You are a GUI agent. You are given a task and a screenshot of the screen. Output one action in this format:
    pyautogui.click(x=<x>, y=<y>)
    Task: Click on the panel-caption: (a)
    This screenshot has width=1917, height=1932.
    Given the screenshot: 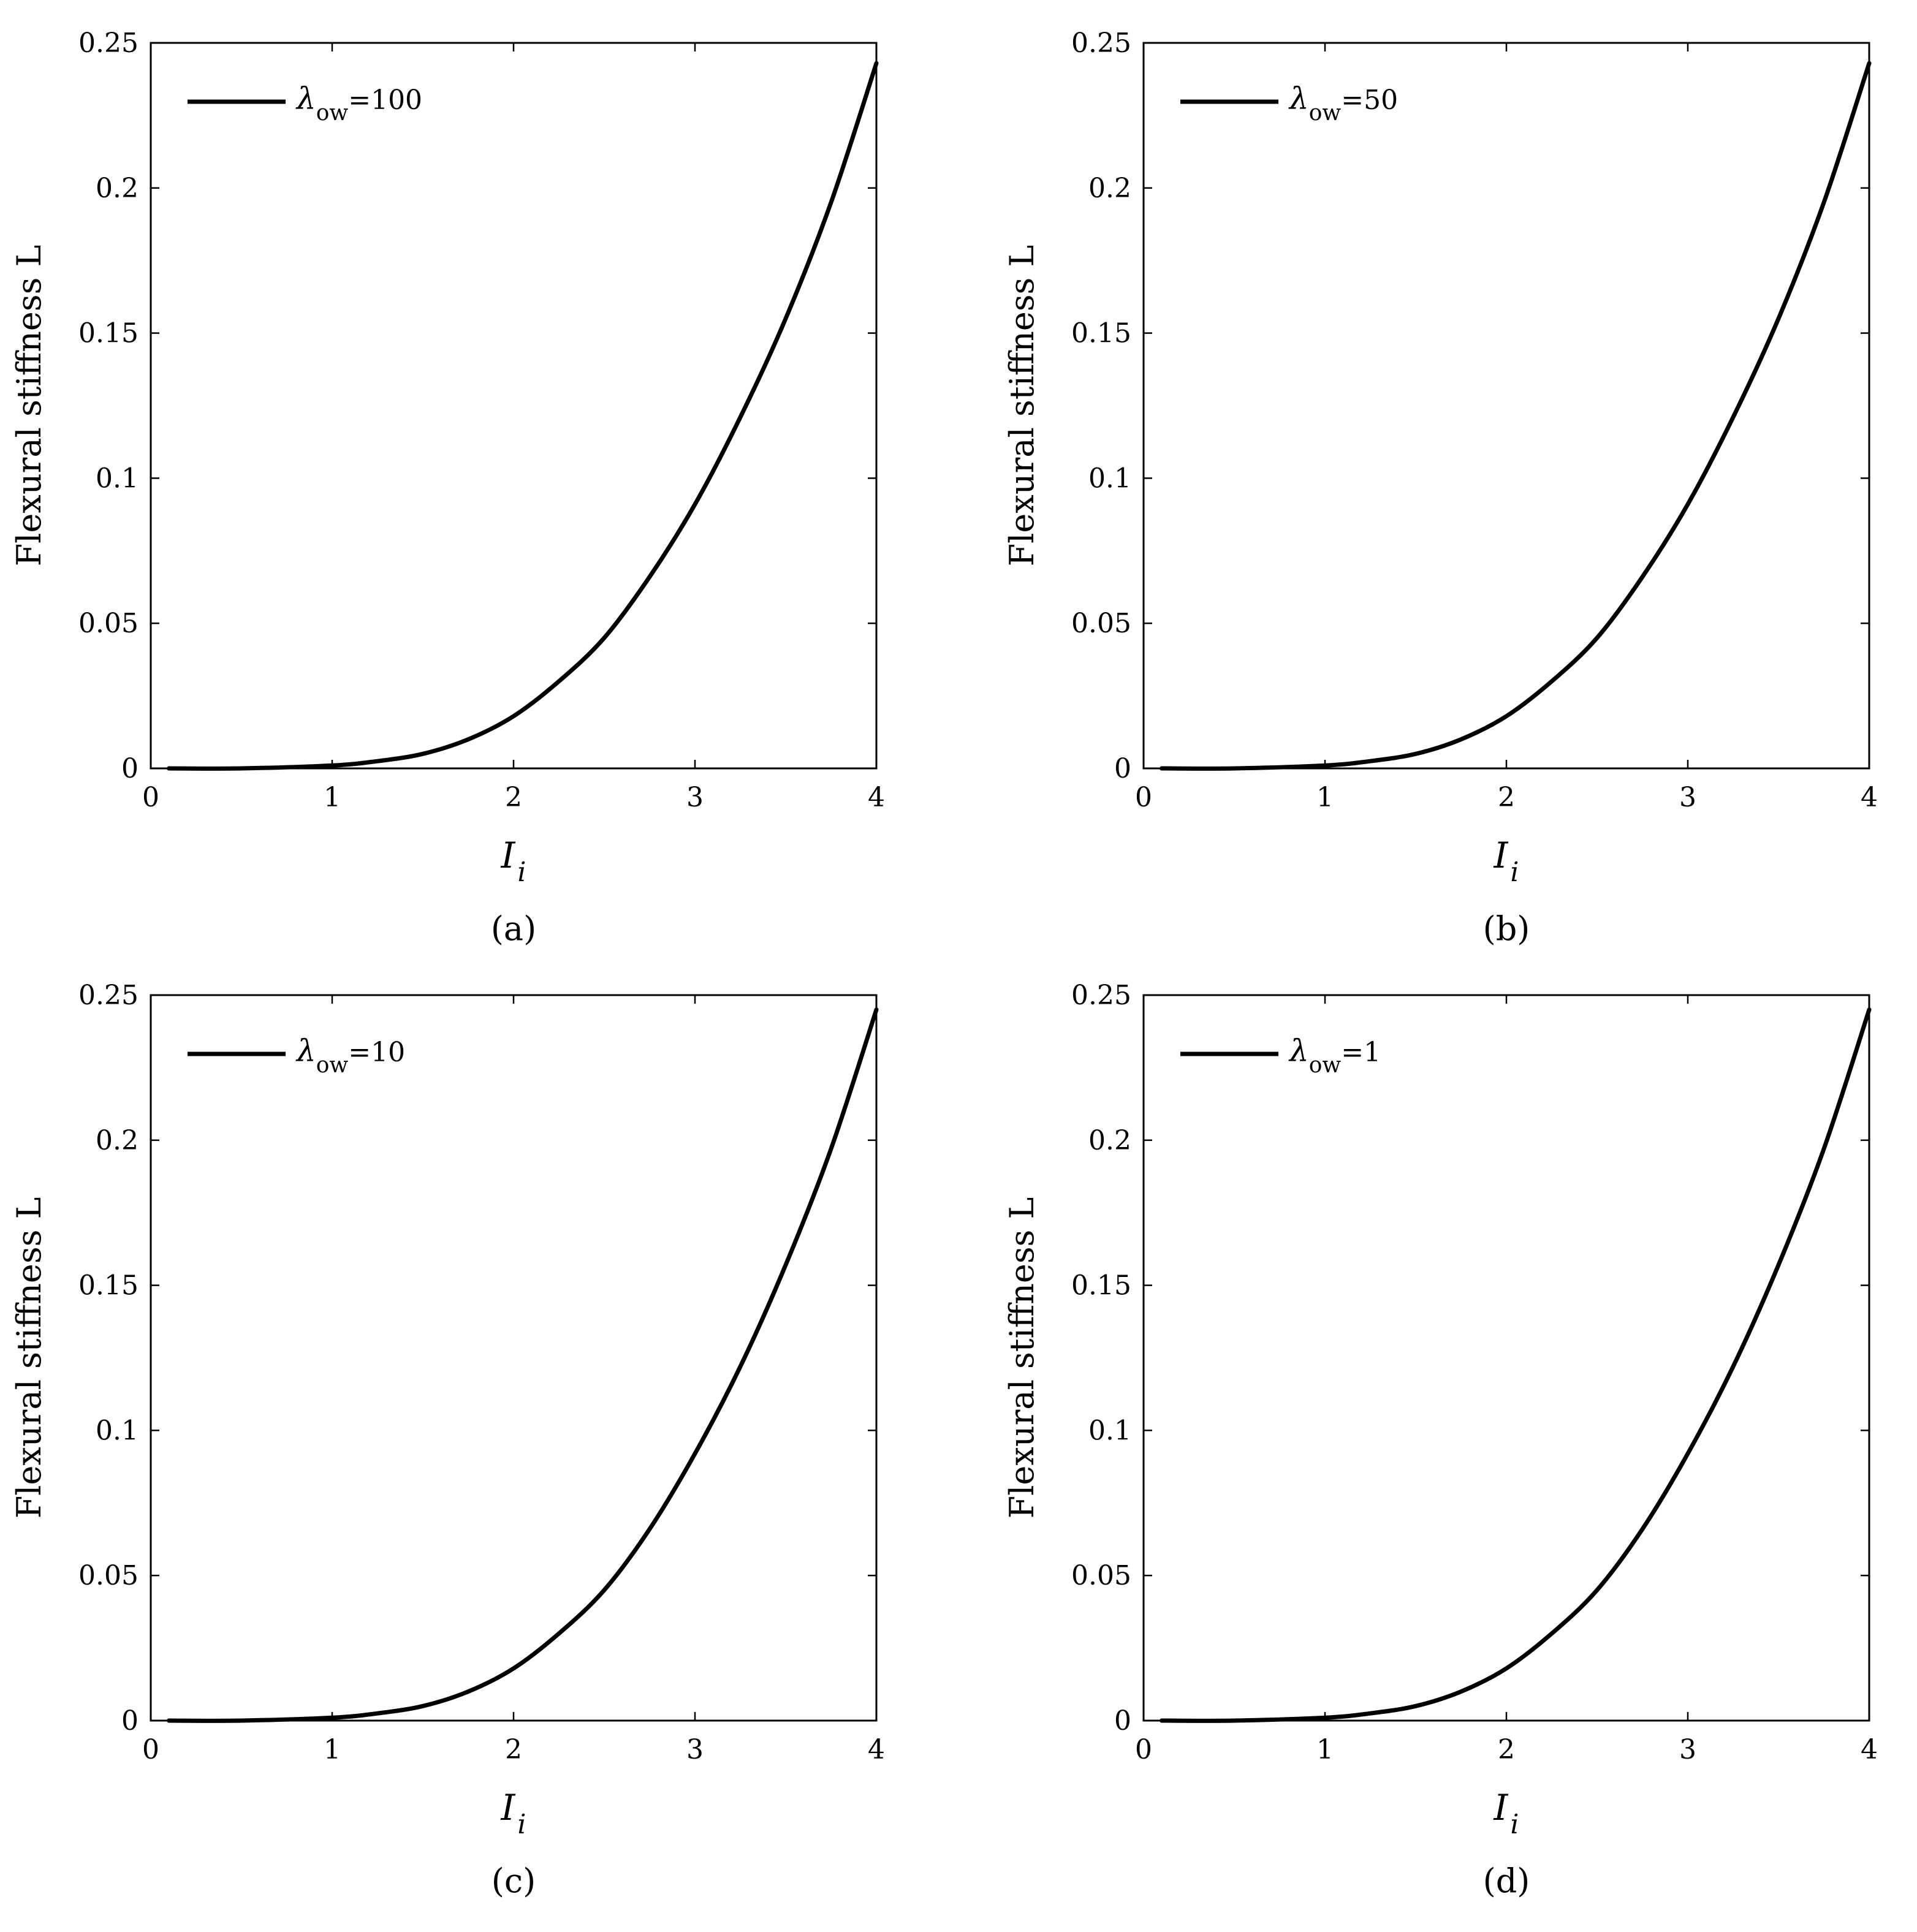 What is the action you would take?
    pyautogui.click(x=513, y=928)
    